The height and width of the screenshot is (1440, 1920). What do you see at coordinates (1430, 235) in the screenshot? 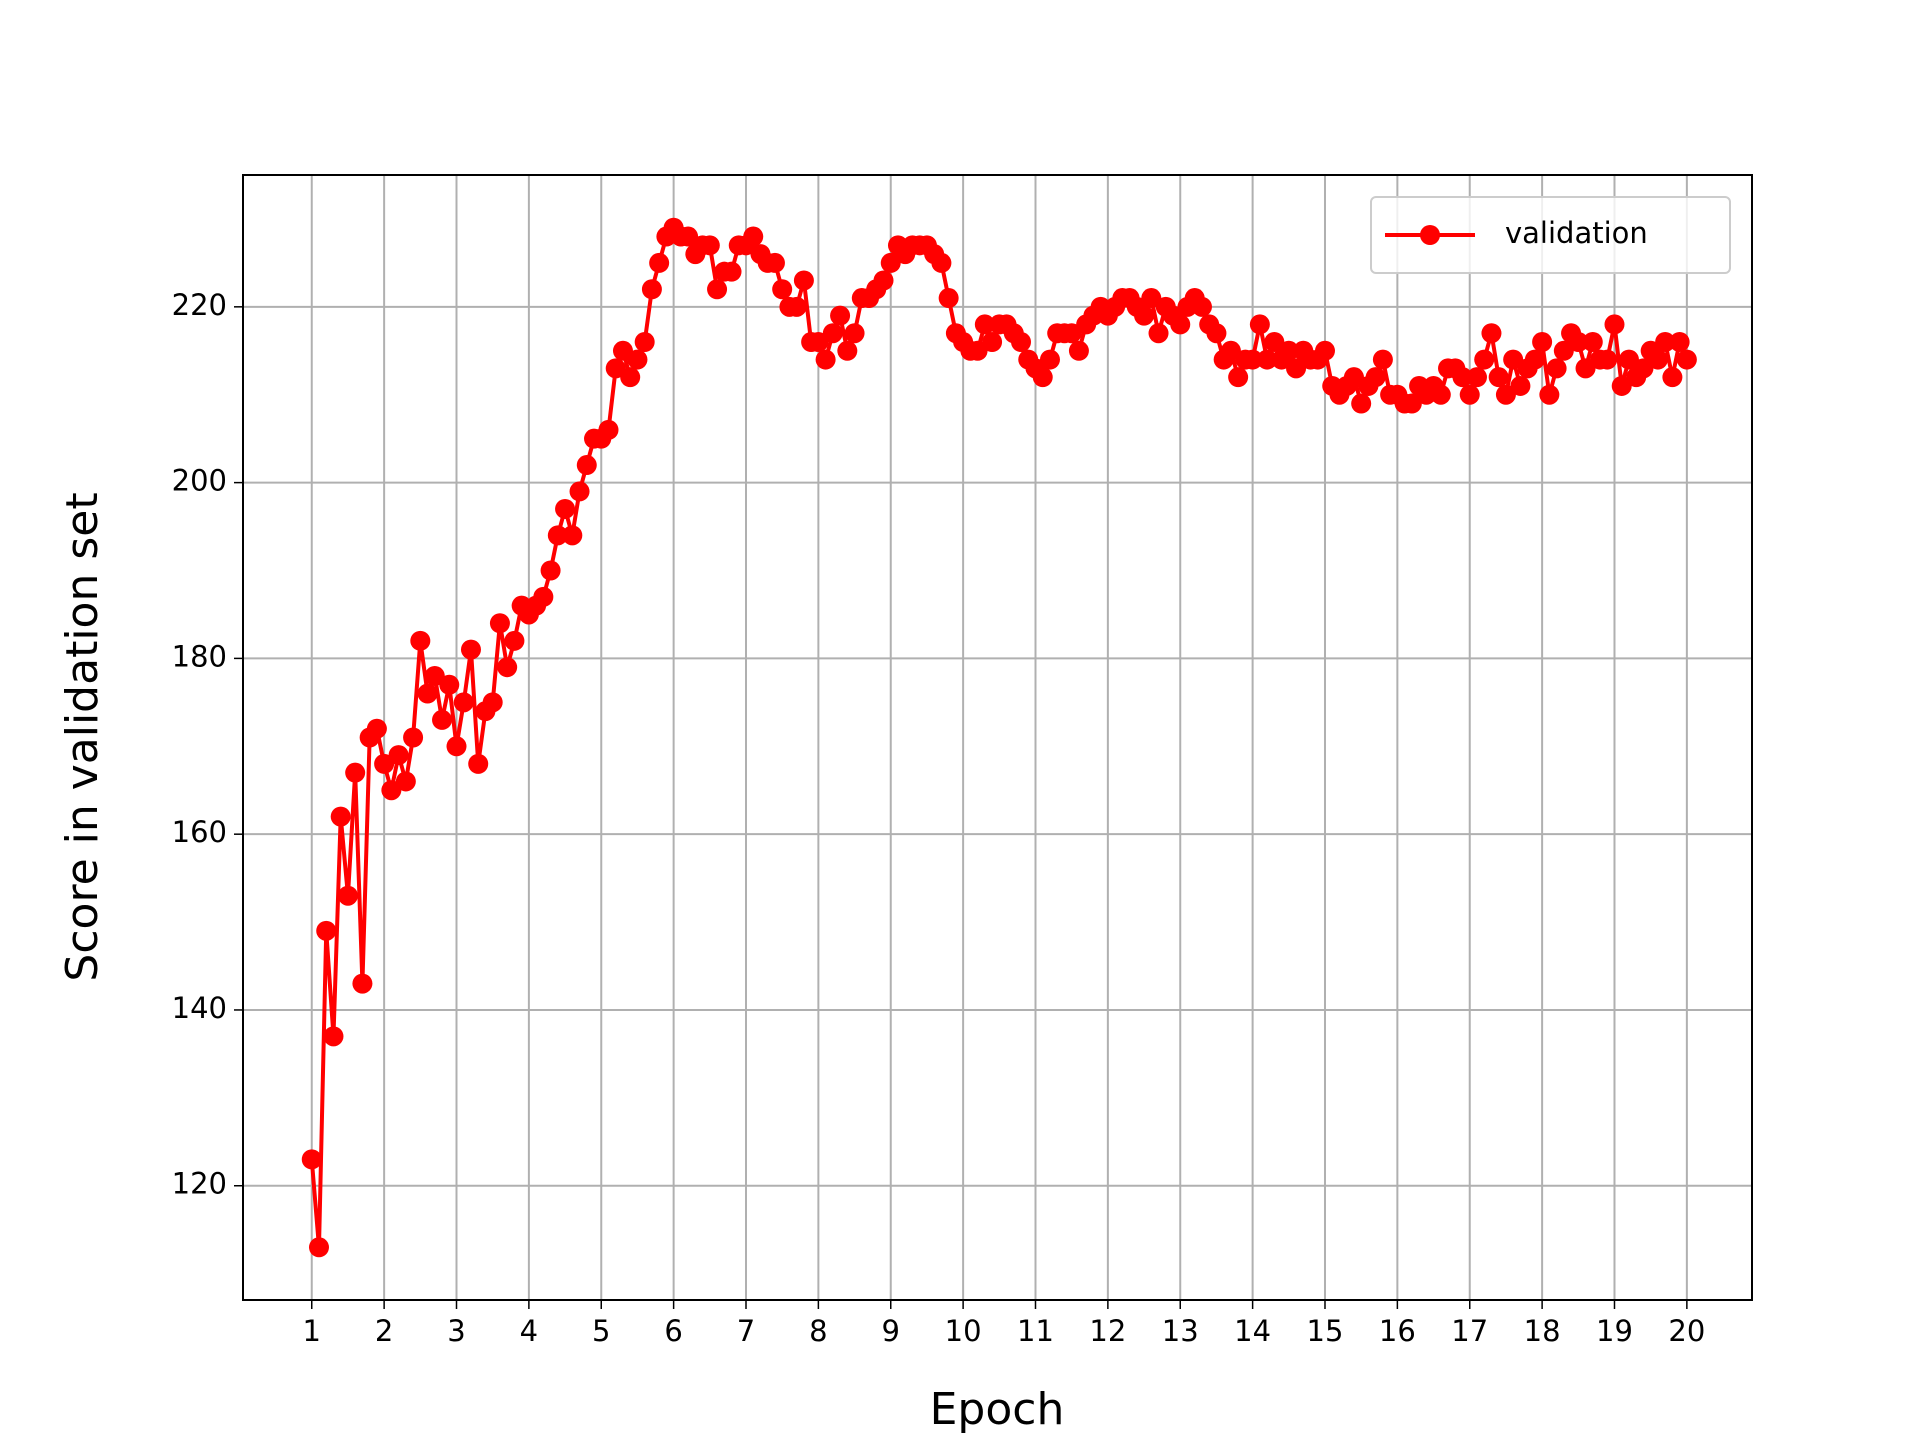
I see `legend-marker` at bounding box center [1430, 235].